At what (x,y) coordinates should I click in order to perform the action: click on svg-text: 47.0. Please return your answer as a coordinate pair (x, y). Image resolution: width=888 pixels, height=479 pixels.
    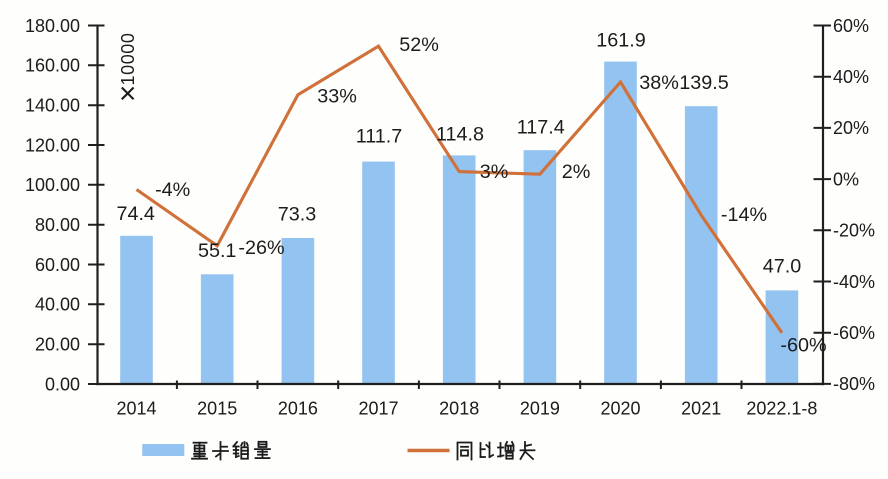
    Looking at the image, I should click on (782, 267).